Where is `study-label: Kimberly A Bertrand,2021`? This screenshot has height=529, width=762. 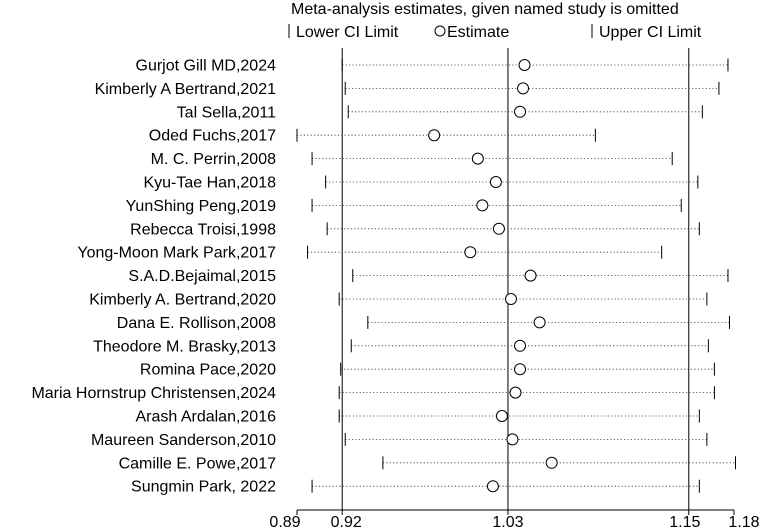 study-label: Kimberly A Bertrand,2021 is located at coordinates (186, 89).